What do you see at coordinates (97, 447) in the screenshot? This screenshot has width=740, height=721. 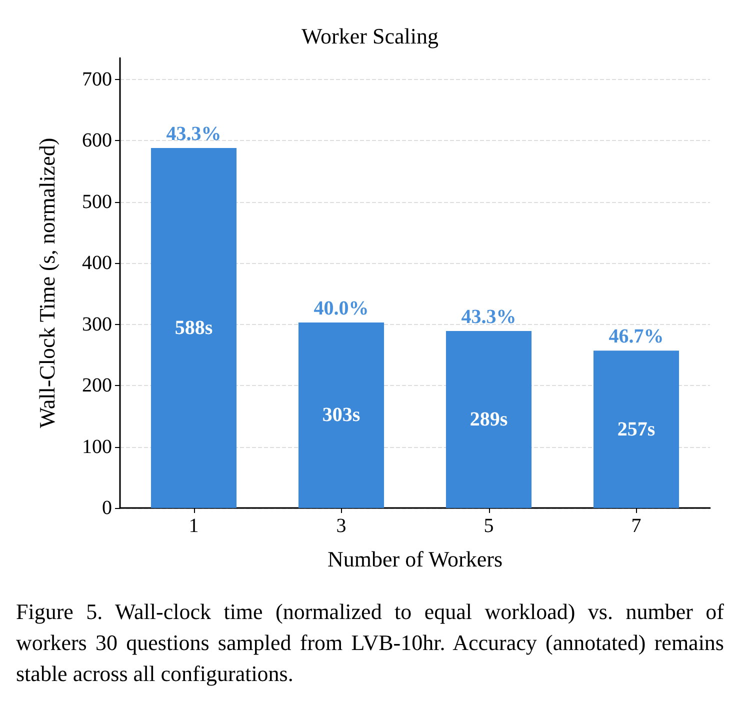 I see `y-tick-label: 100` at bounding box center [97, 447].